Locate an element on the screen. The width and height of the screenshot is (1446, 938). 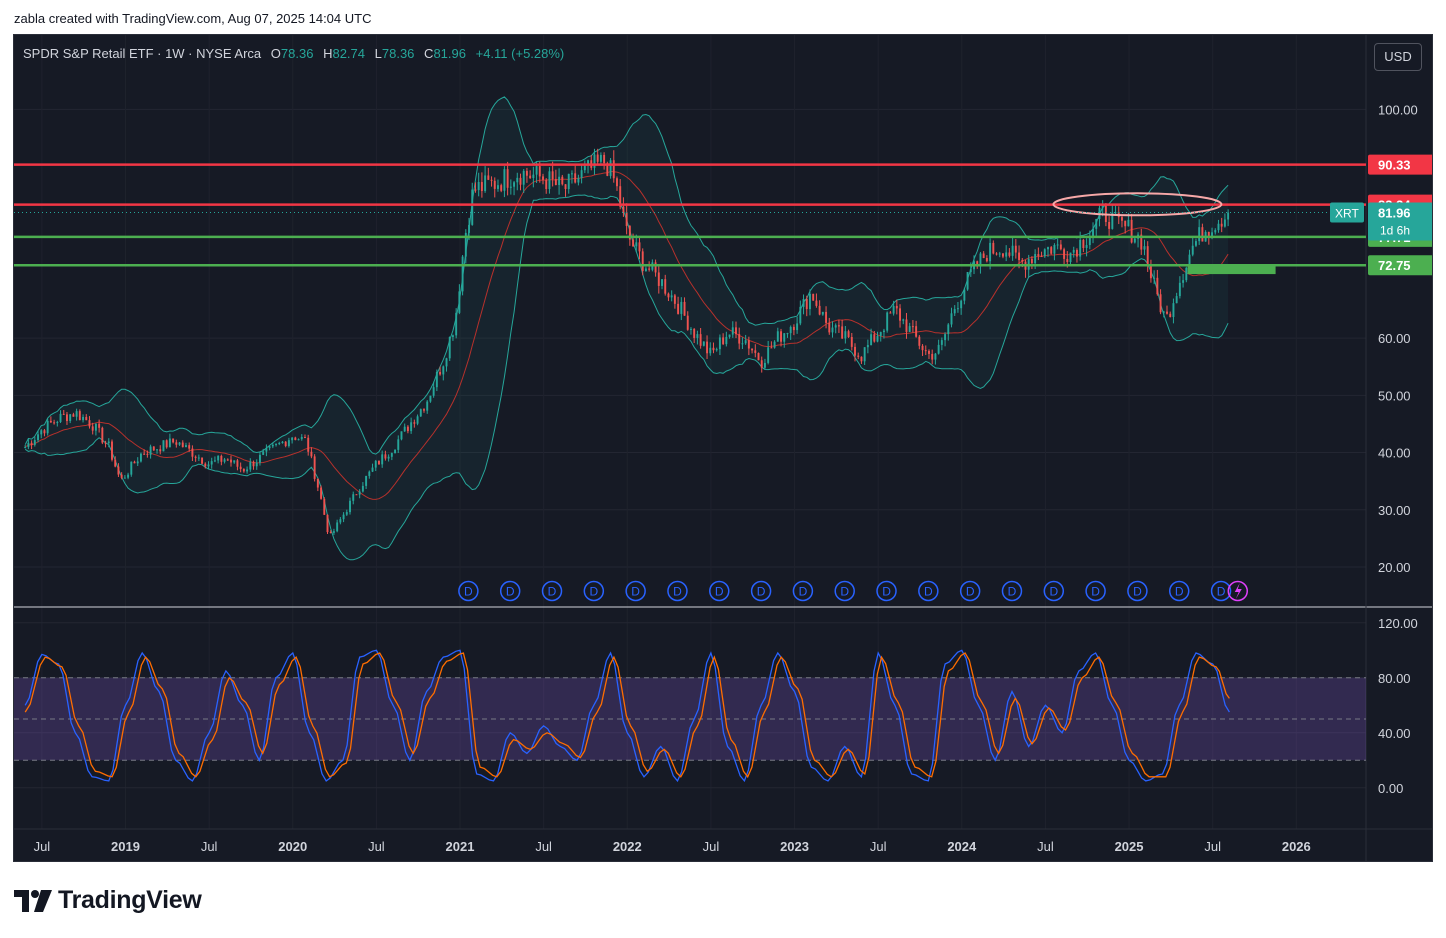
support-zone-box is located at coordinates (1231, 270).